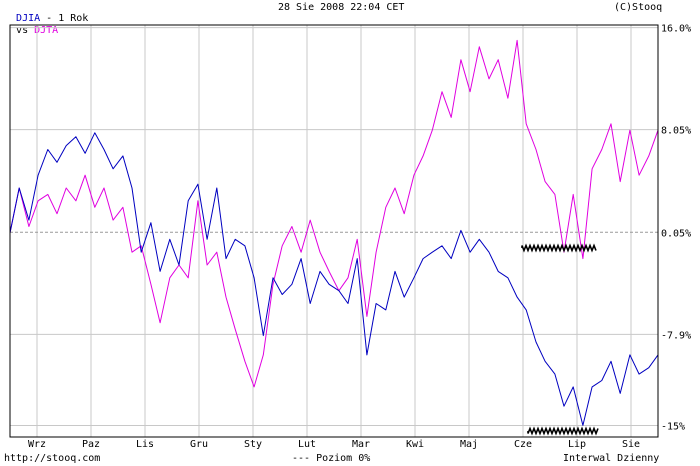 This screenshot has width=700, height=466. Describe the element at coordinates (22, 30) in the screenshot. I see `vs-label: vs` at that location.